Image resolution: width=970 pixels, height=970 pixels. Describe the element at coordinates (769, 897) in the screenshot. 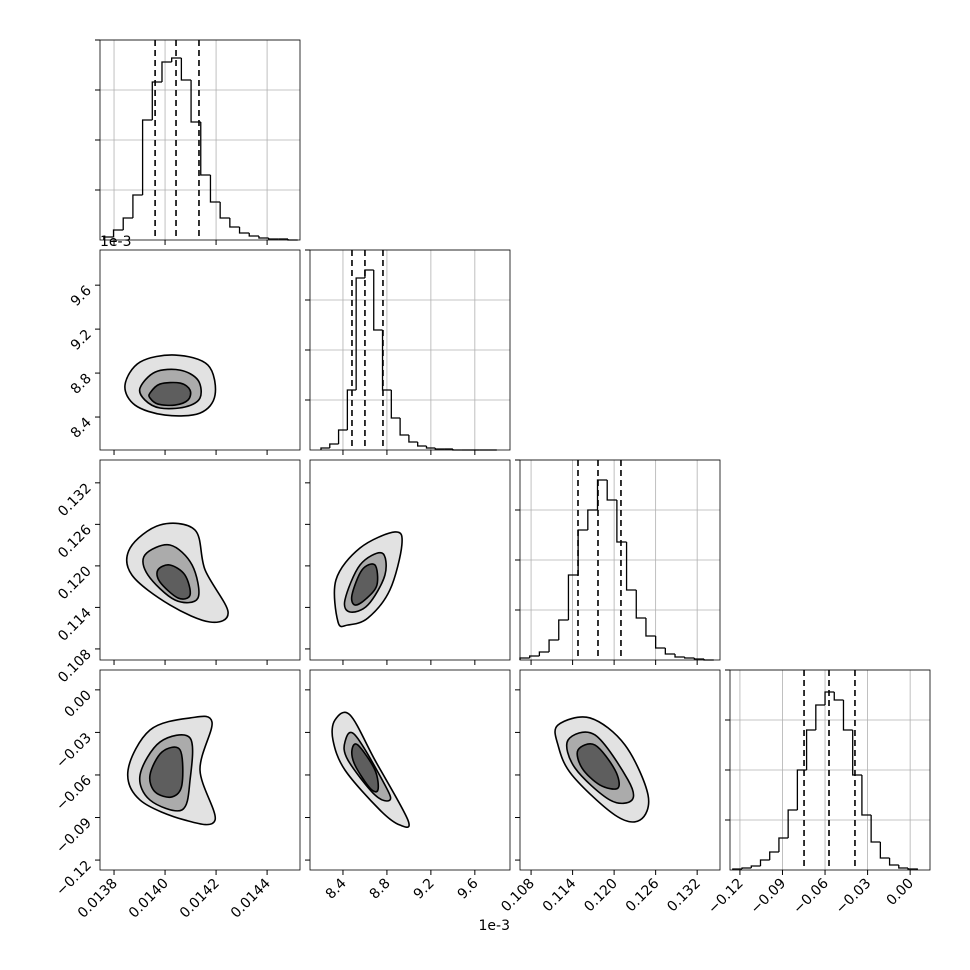

I see `x-tick-label: −0.09` at that location.